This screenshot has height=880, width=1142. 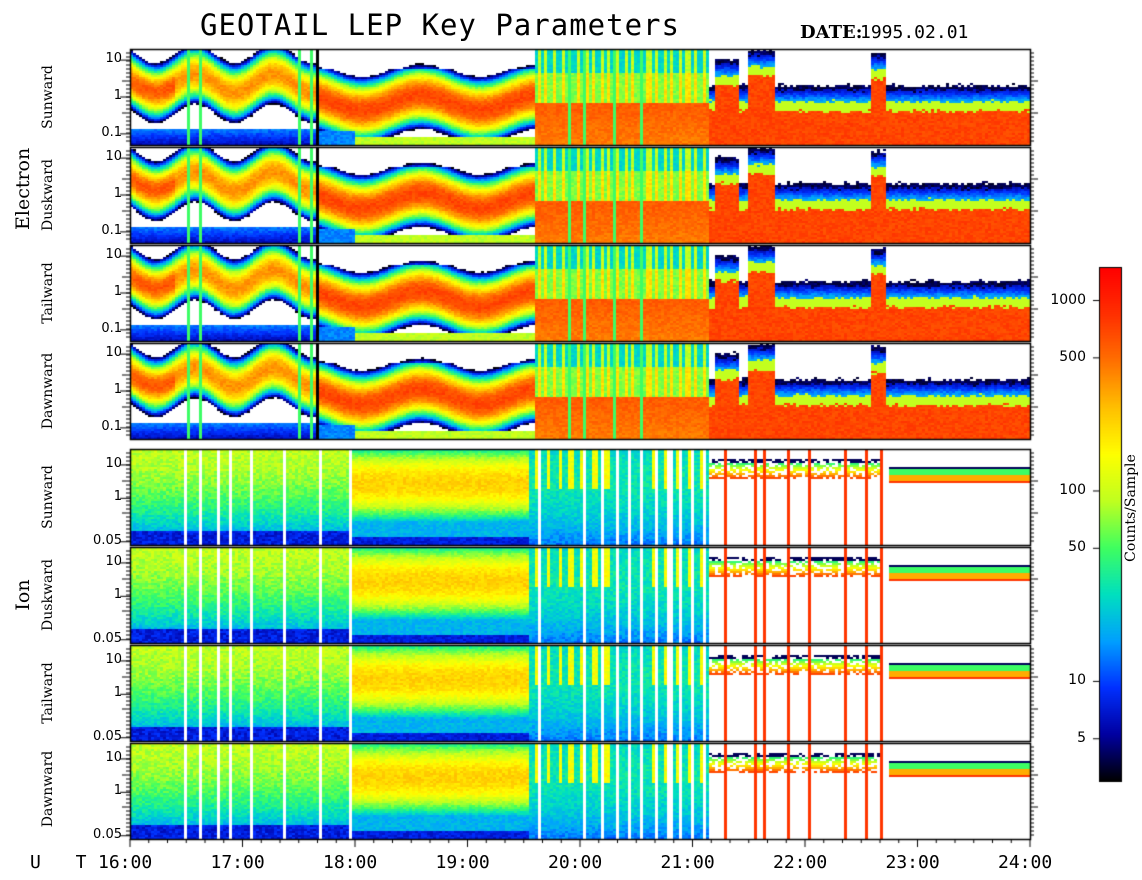 What do you see at coordinates (48, 693) in the screenshot?
I see `panel-label-ion-tailward: Tailward` at bounding box center [48, 693].